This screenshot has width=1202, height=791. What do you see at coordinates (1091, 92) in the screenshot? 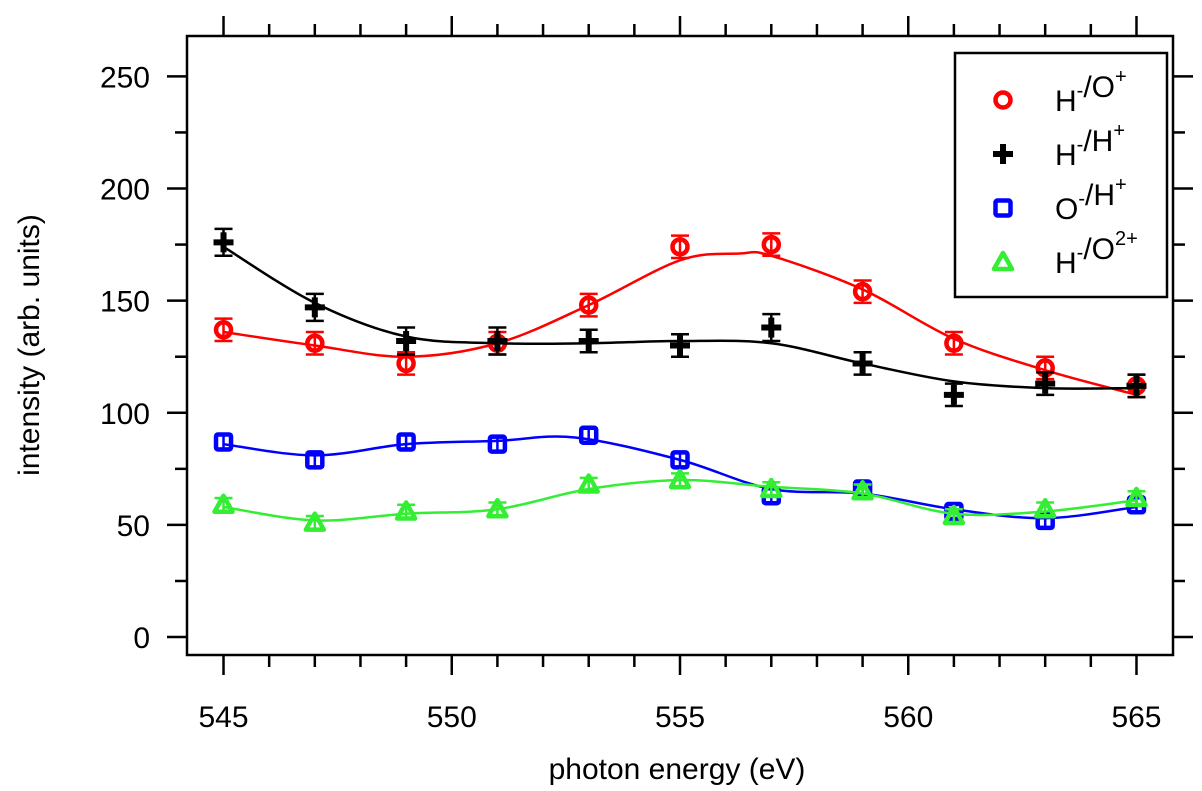
I see `legend-label: H-/O+` at bounding box center [1091, 92].